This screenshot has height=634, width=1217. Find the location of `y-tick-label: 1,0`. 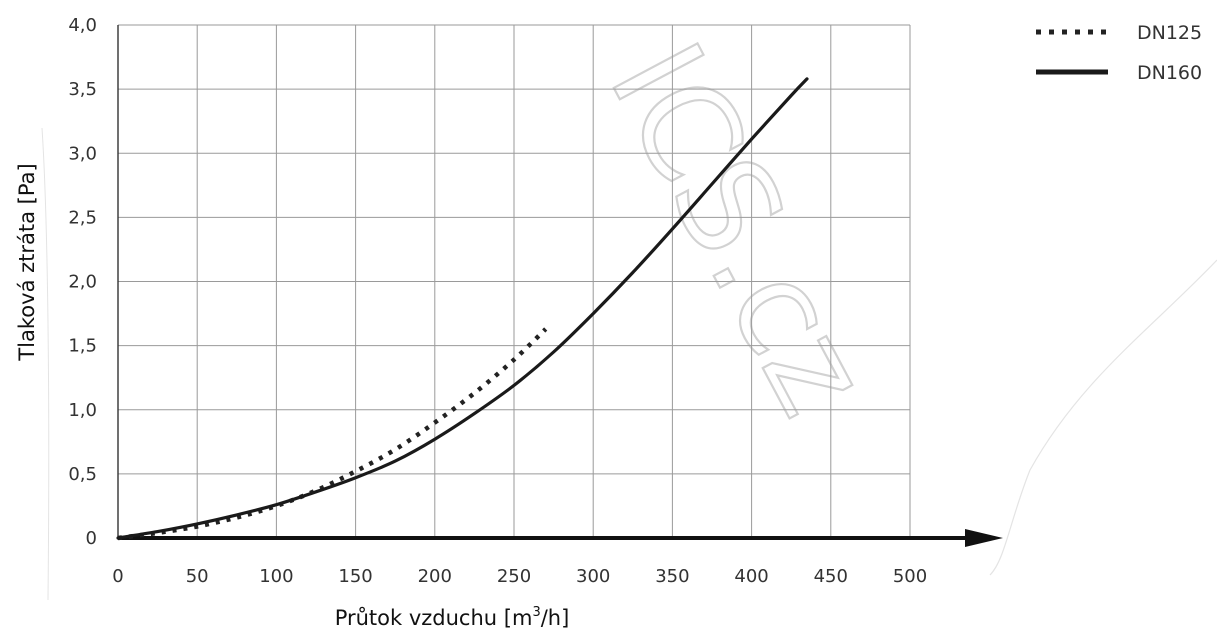

y-tick-label: 1,0 is located at coordinates (82, 410).